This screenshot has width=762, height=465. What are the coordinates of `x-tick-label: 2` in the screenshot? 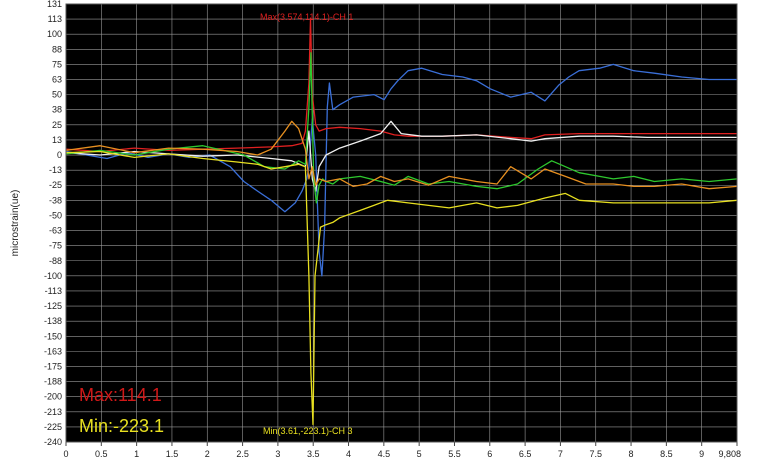 It's located at (207, 454).